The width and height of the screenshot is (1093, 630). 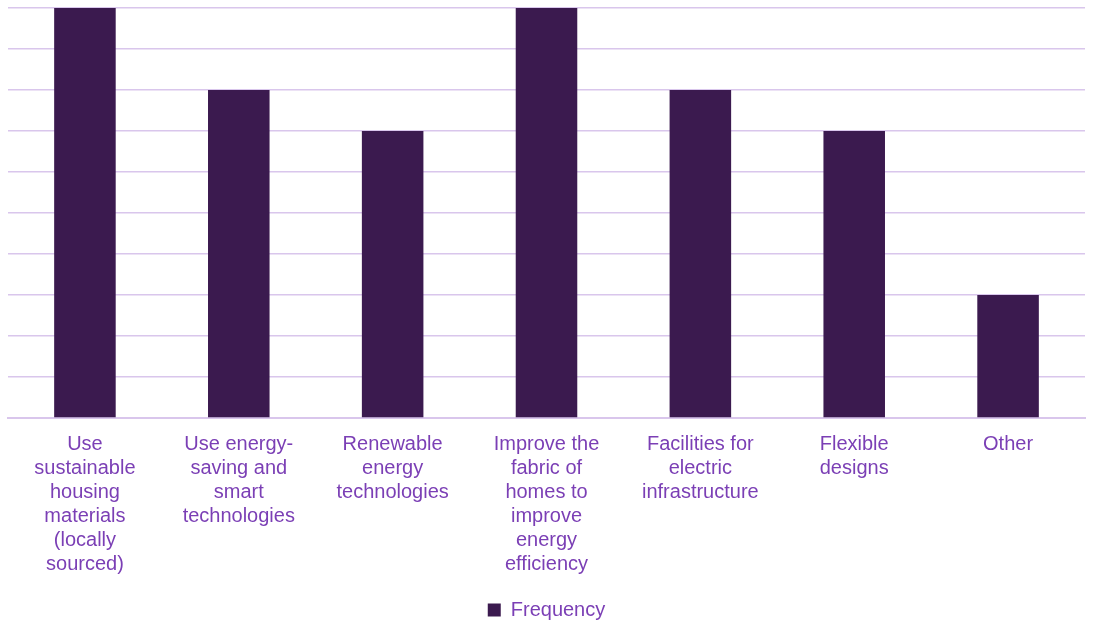 What do you see at coordinates (392, 466) in the screenshot?
I see `x-tick-label: Renewable energy technologies` at bounding box center [392, 466].